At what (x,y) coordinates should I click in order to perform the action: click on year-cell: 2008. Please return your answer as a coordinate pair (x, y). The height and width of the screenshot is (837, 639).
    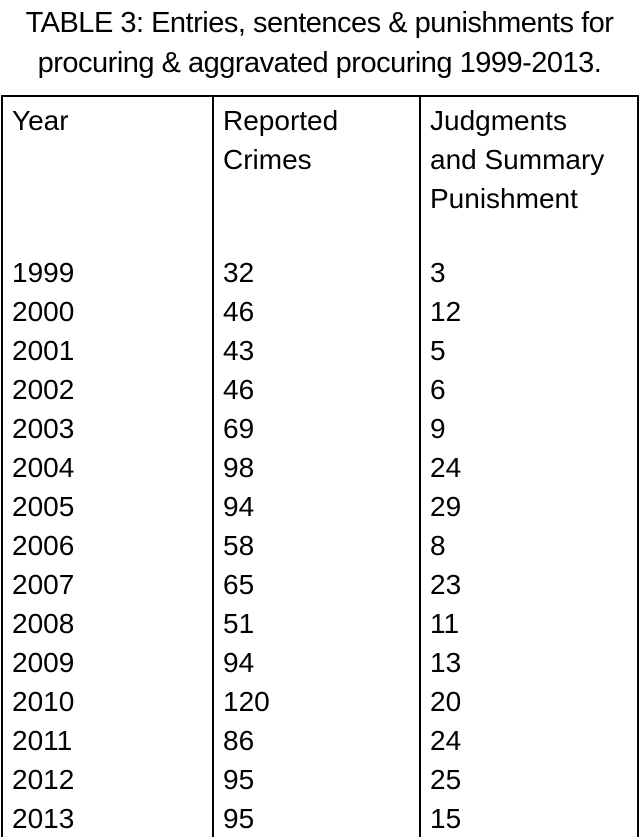
    Looking at the image, I should click on (43, 623).